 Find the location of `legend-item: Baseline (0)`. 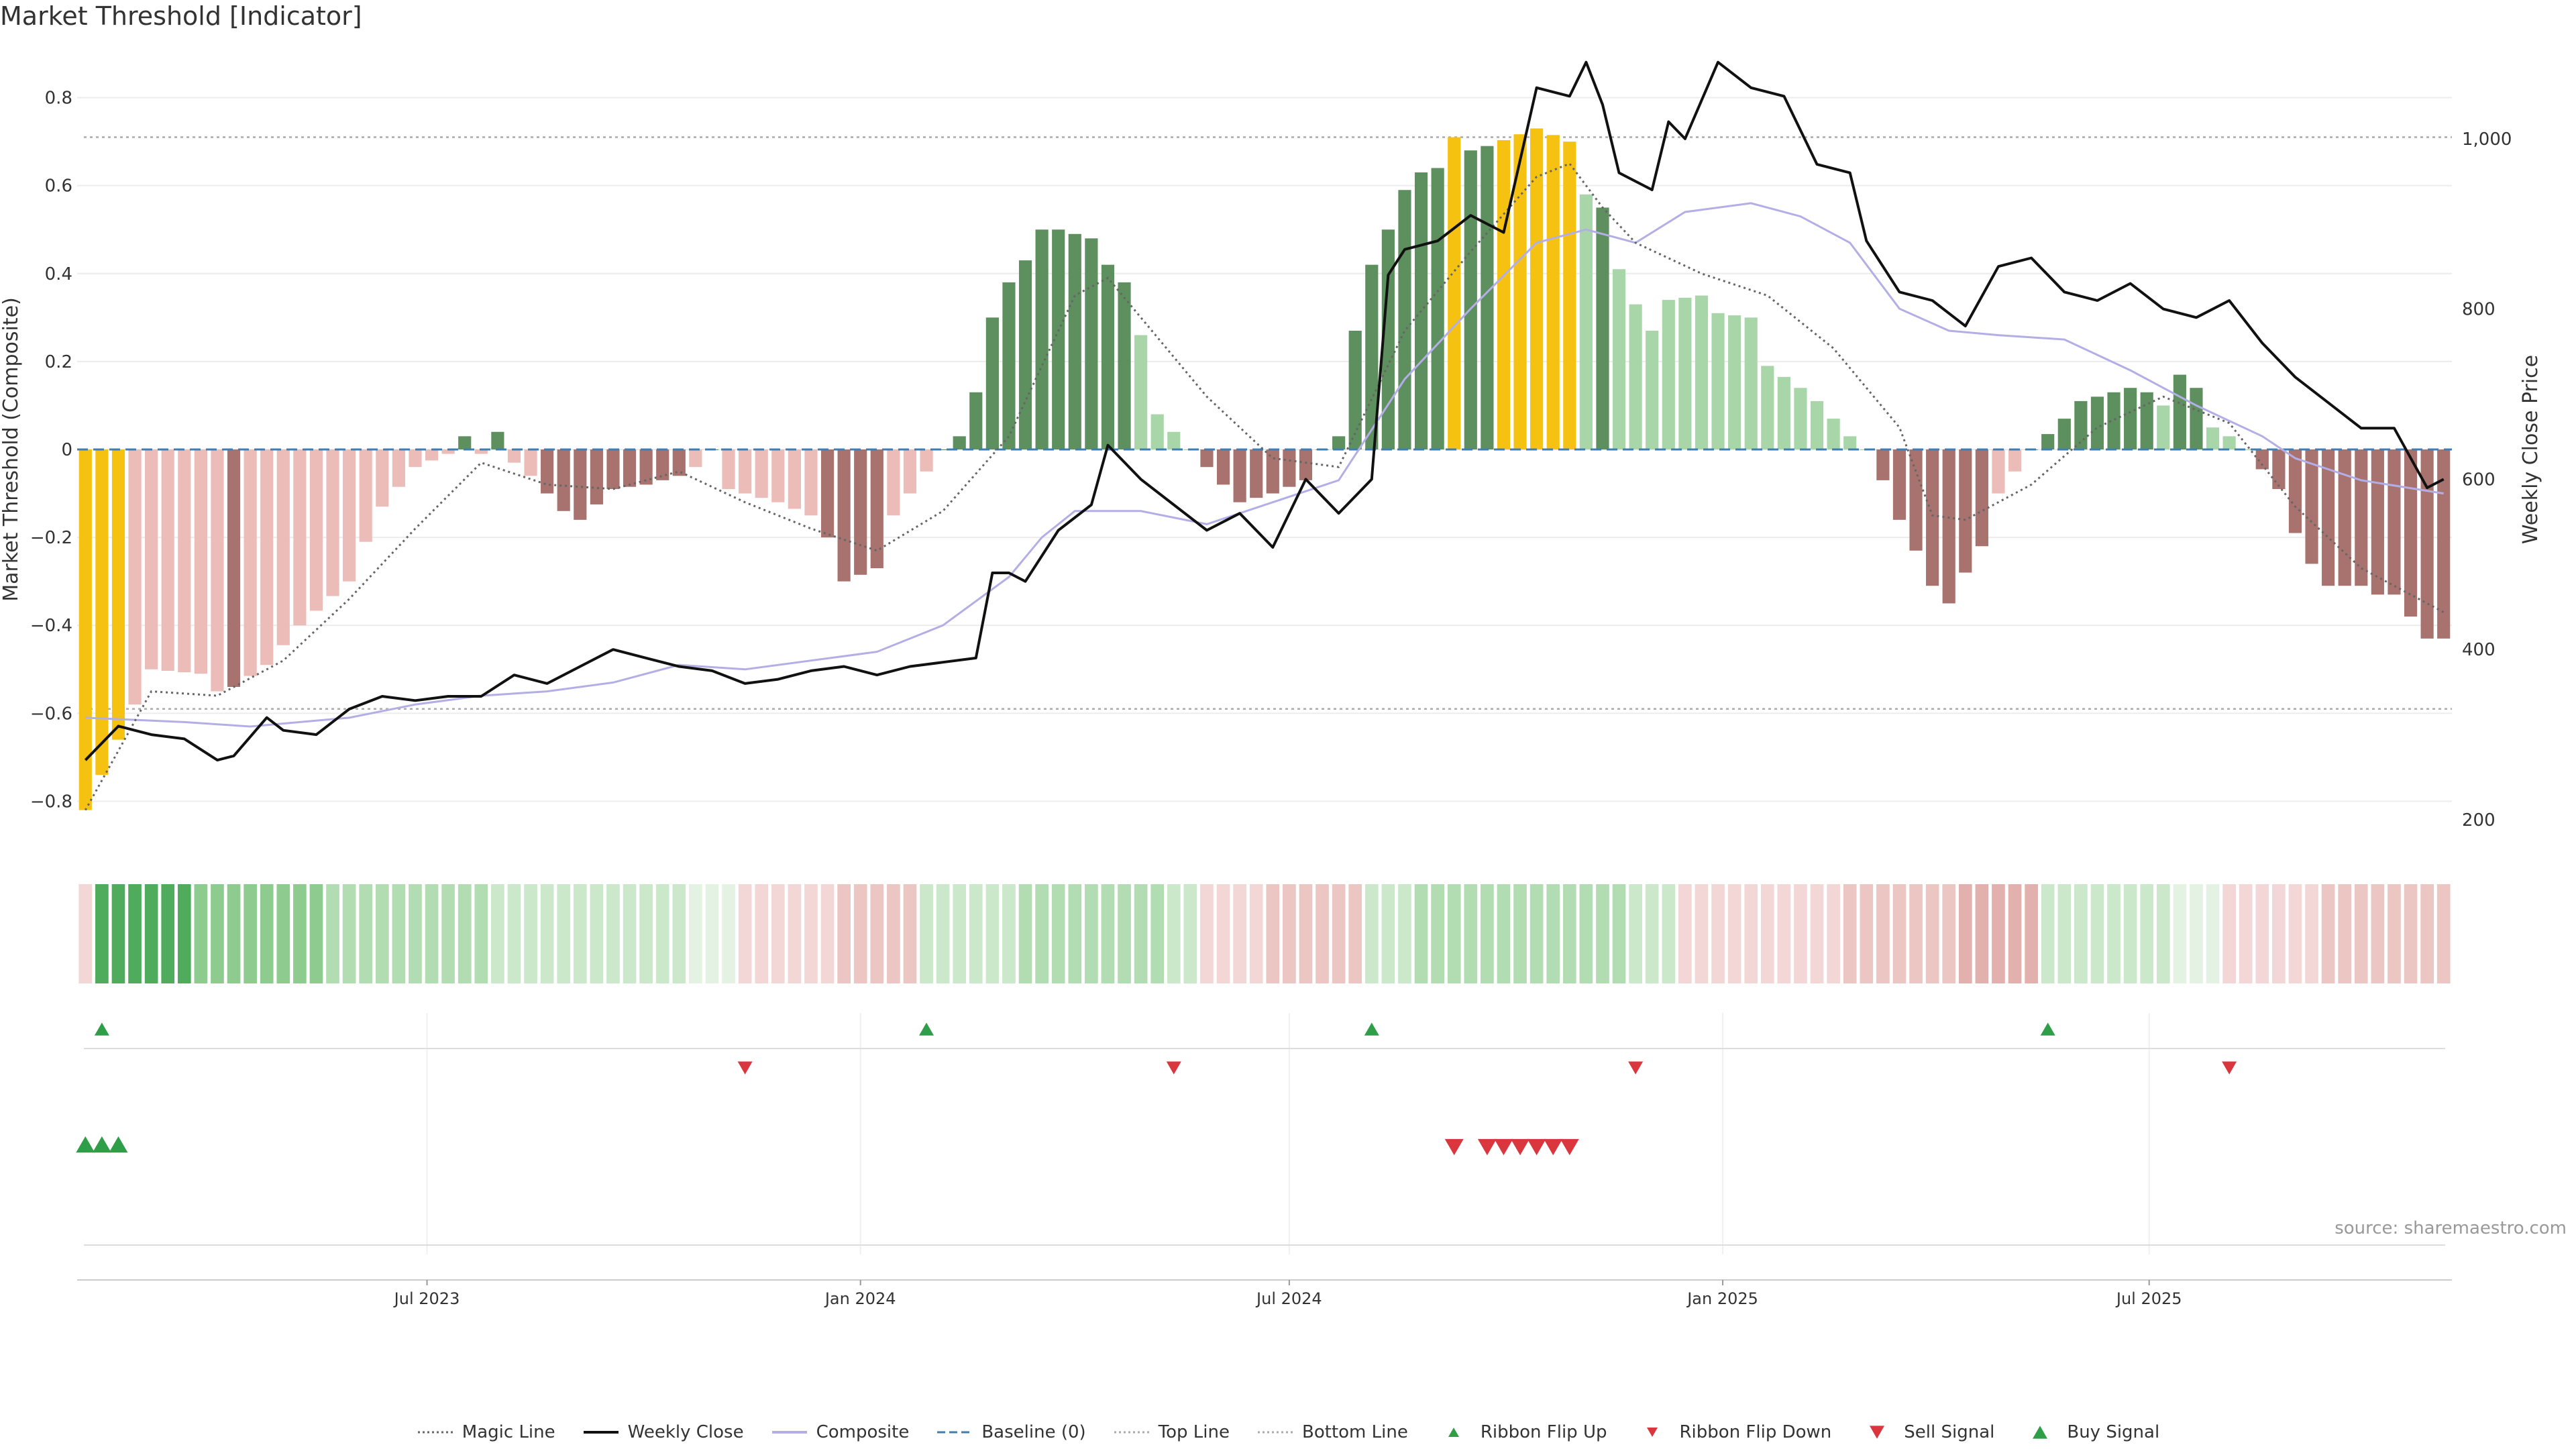

legend-item: Baseline (0) is located at coordinates (1011, 1432).